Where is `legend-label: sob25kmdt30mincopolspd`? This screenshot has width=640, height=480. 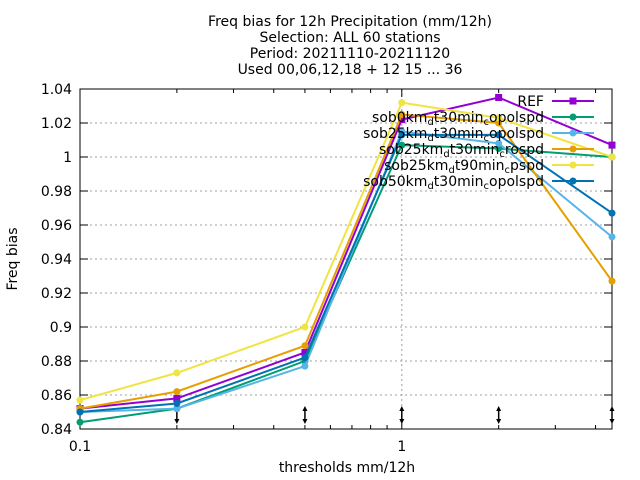
legend-label: sob25kmdt30mincopolspd is located at coordinates (453, 135).